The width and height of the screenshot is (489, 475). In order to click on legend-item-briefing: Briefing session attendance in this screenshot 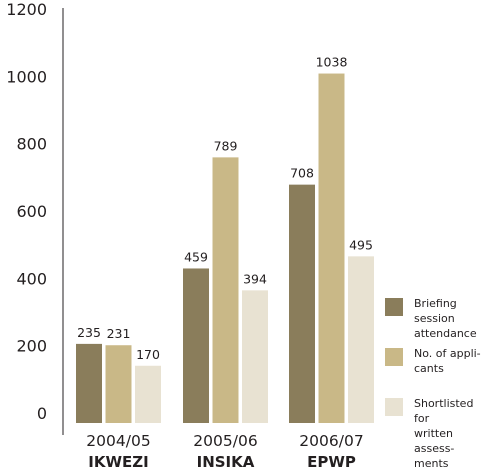, I will do `click(437, 321)`.